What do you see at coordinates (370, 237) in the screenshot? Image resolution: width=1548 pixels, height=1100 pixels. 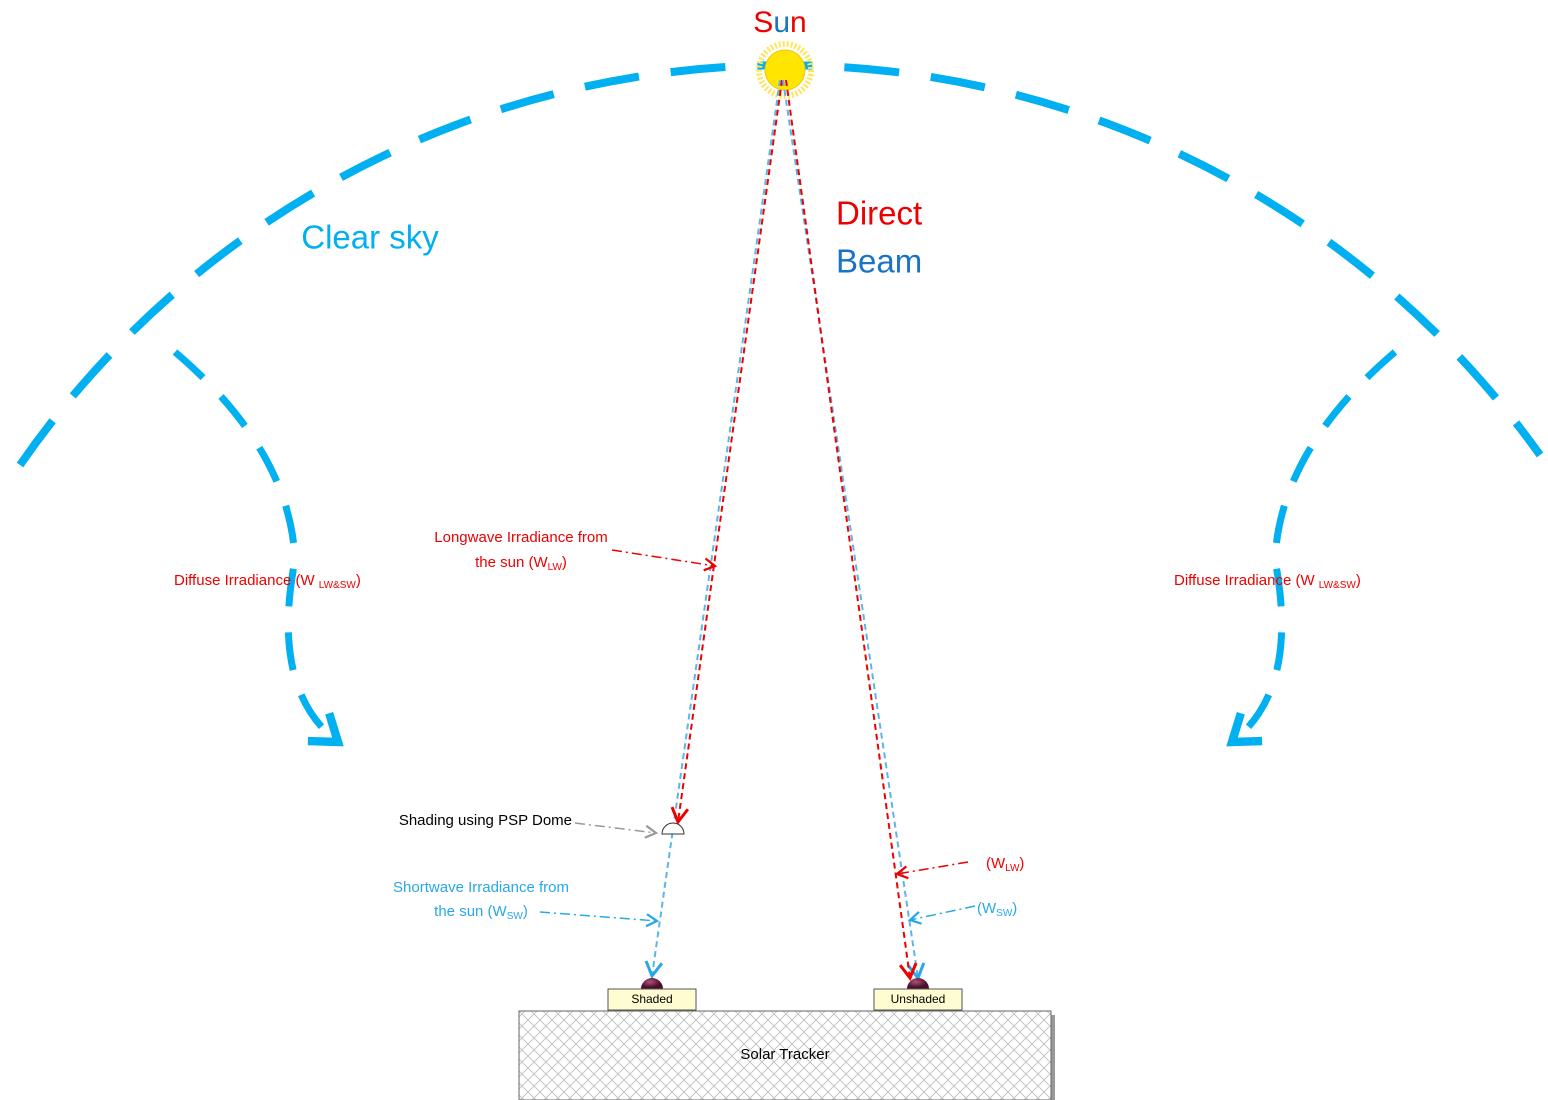 I see `clear-sky-label: Clear sky` at bounding box center [370, 237].